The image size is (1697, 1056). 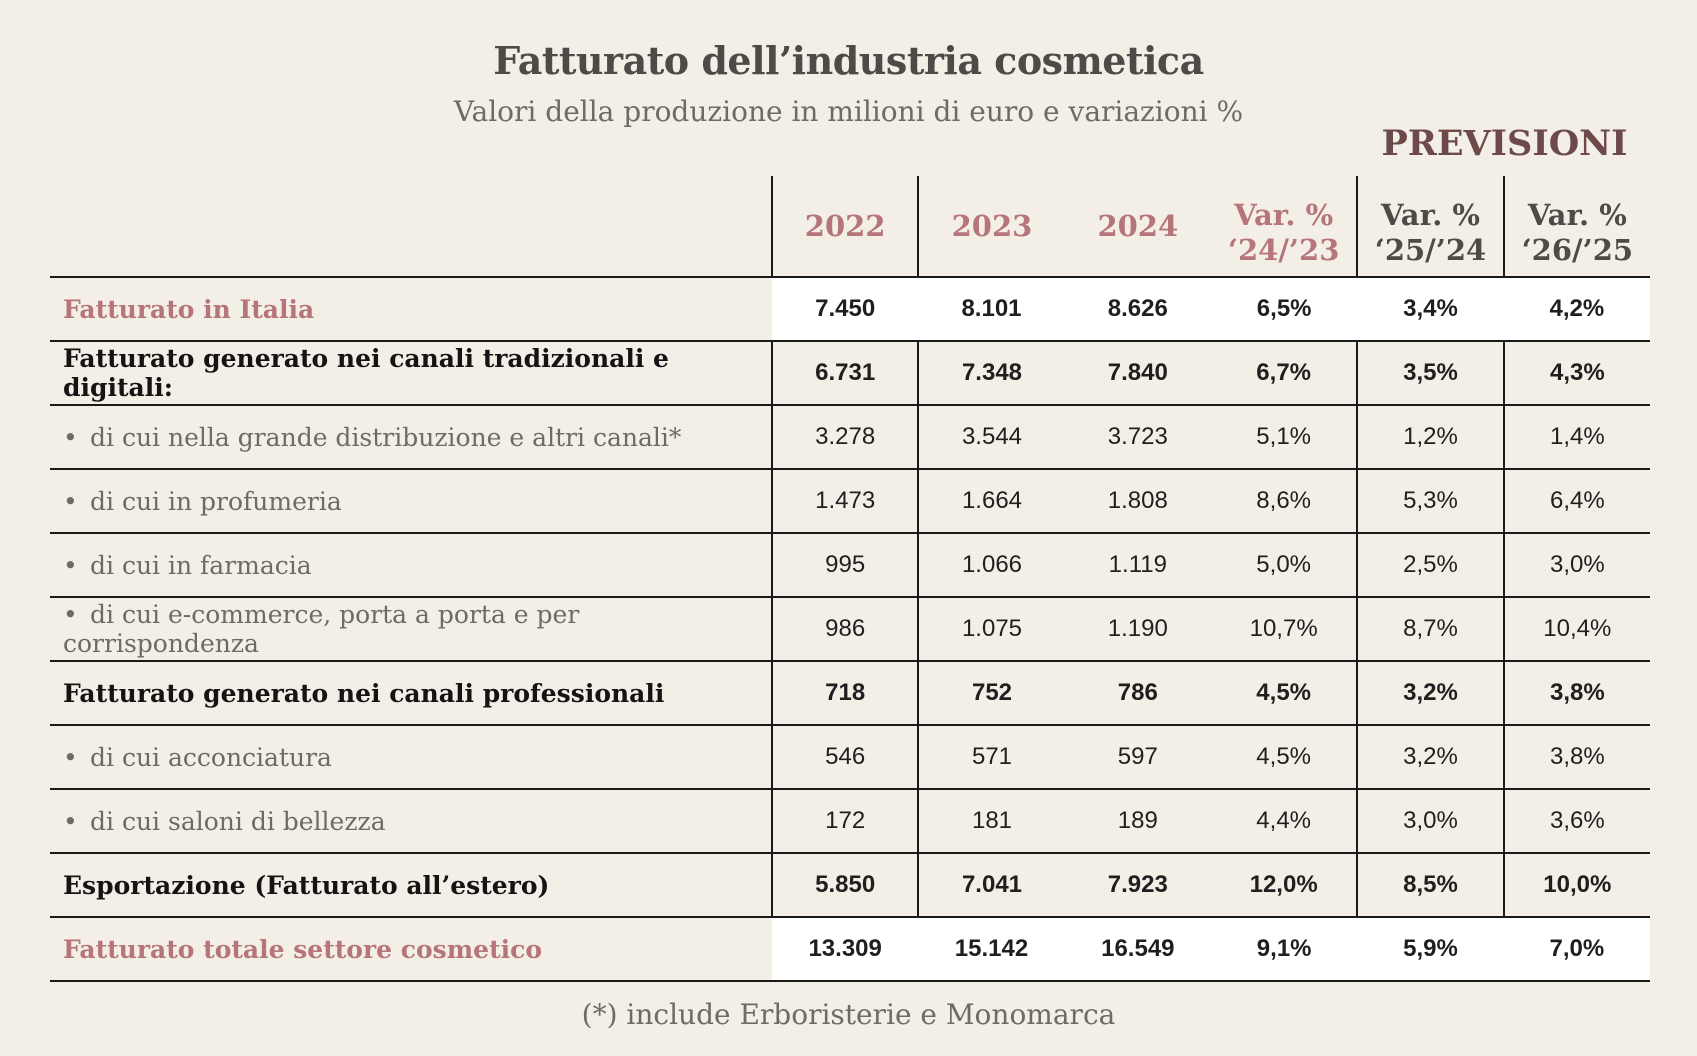 What do you see at coordinates (1284, 565) in the screenshot?
I see `value-cell: 5,0%` at bounding box center [1284, 565].